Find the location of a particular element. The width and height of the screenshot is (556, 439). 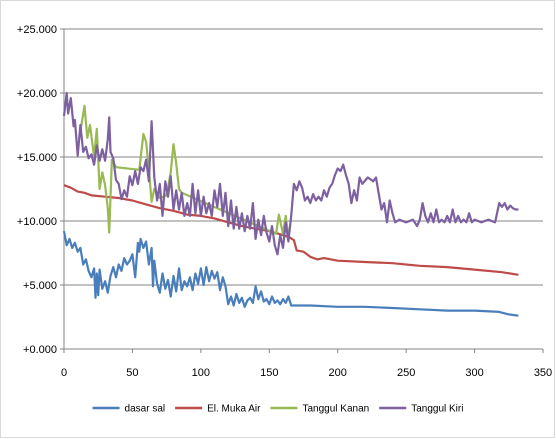

legend-item: Tanggul Kanan is located at coordinates (319, 409).